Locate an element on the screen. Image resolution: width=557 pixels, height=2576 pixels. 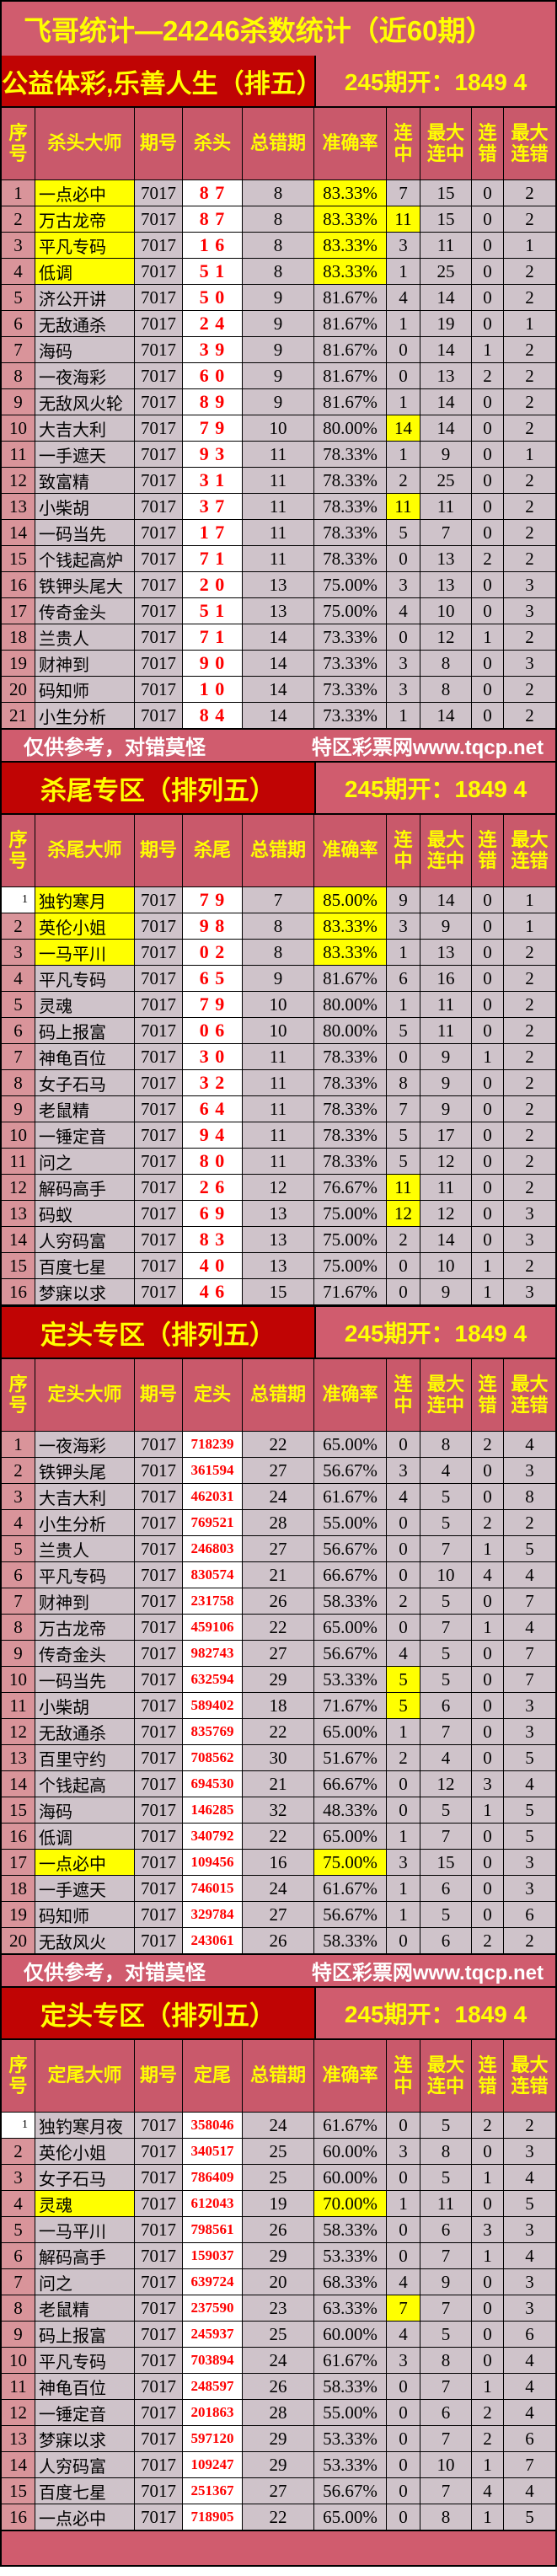
max-hit-streak-cell: 10 is located at coordinates (446, 1575).